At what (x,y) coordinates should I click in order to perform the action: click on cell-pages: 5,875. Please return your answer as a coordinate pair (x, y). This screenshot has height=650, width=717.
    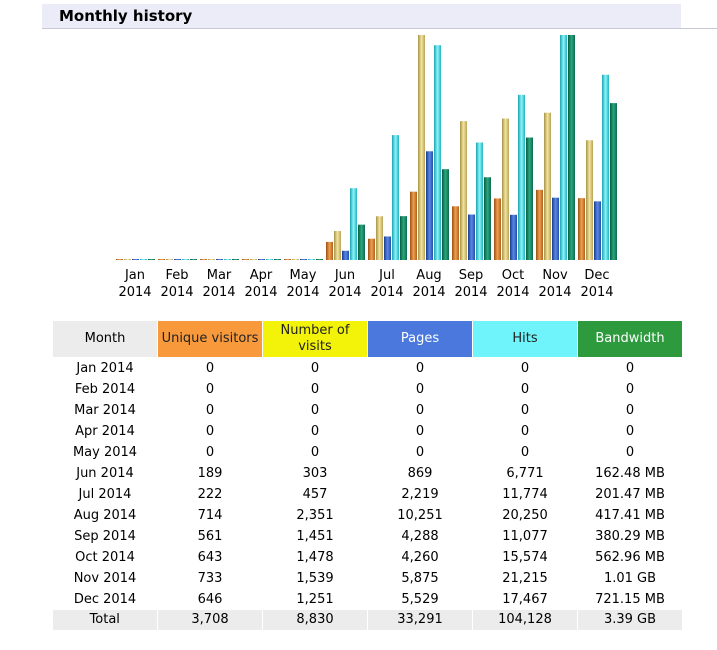
    Looking at the image, I should click on (420, 578).